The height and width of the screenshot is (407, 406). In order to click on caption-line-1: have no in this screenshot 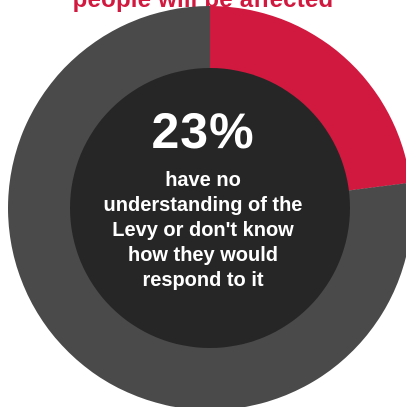, I will do `click(203, 180)`.